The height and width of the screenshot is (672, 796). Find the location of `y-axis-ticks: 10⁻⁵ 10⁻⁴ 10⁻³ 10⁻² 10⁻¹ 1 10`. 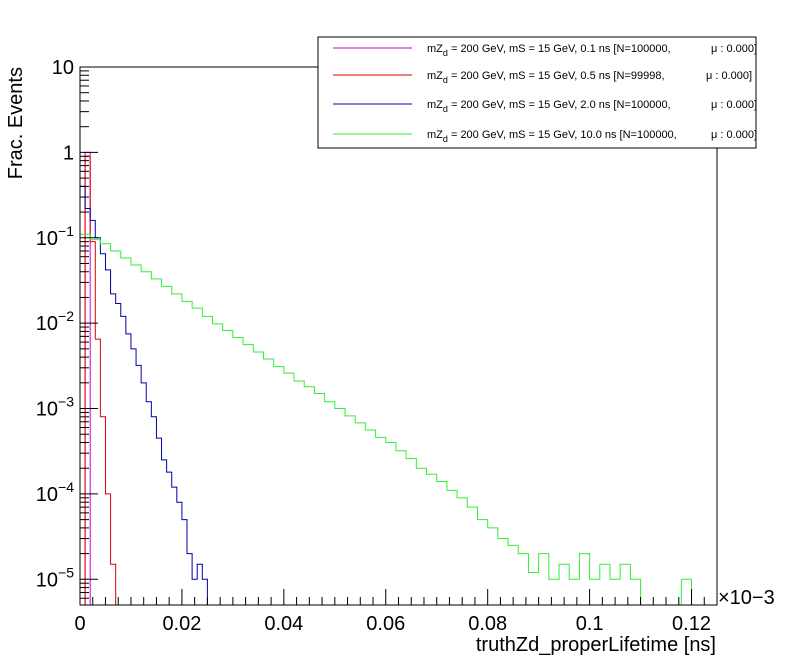

y-axis-ticks: 10⁻⁵ 10⁻⁴ 10⁻³ 10⁻² 10⁻¹ 1 10 is located at coordinates (67, 328).